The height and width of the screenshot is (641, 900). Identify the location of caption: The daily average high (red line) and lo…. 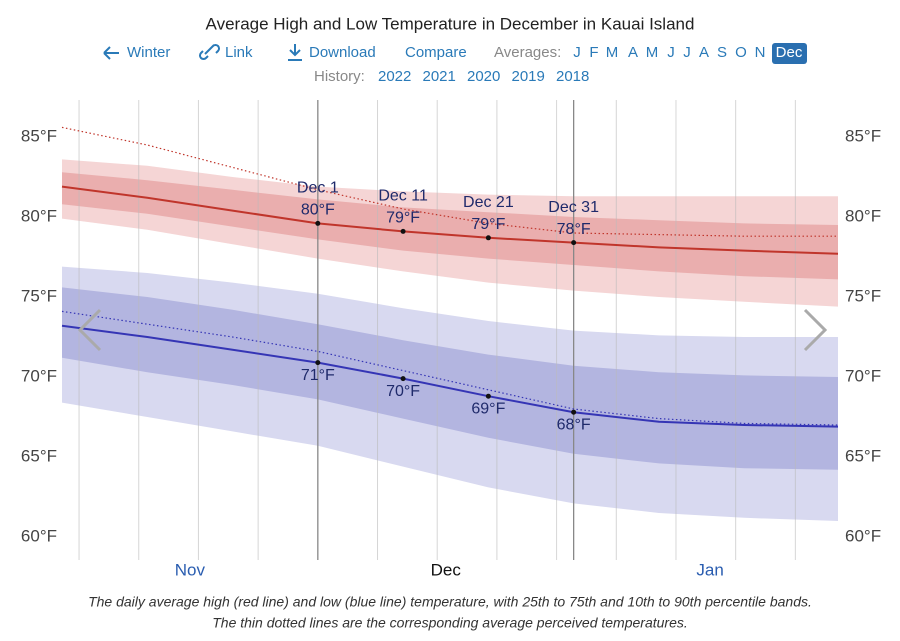
(450, 602).